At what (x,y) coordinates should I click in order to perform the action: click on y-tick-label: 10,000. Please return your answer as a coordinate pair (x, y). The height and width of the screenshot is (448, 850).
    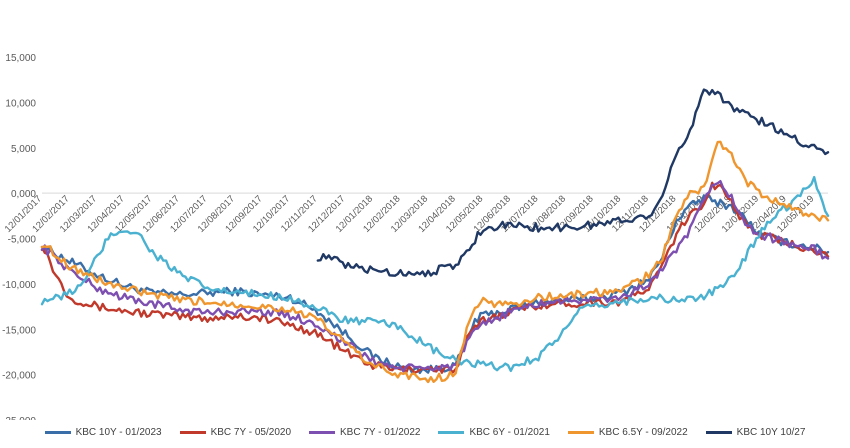
    Looking at the image, I should click on (20, 103).